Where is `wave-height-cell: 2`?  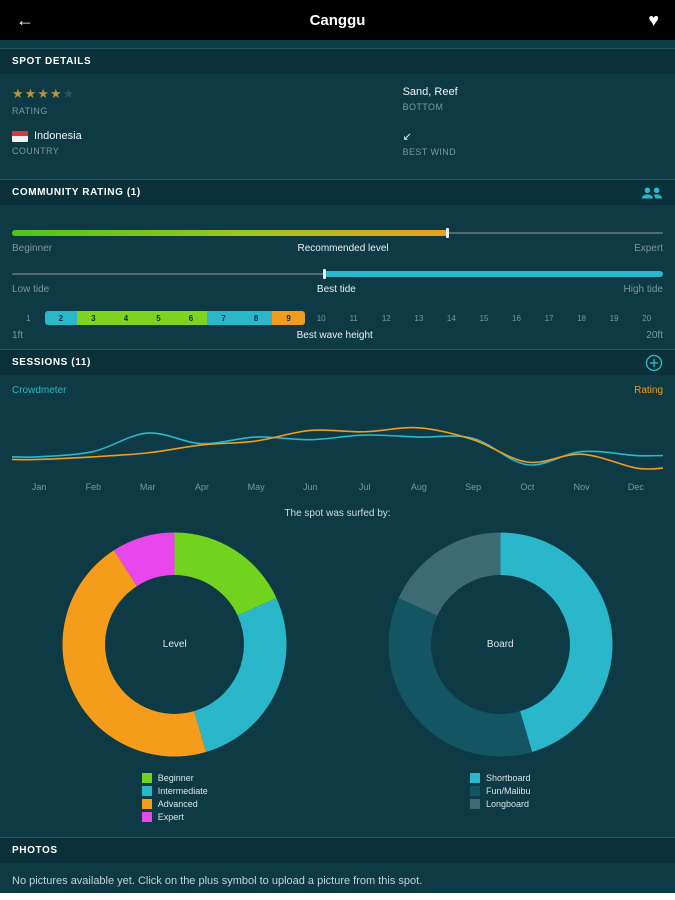
wave-height-cell: 2 is located at coordinates (61, 318).